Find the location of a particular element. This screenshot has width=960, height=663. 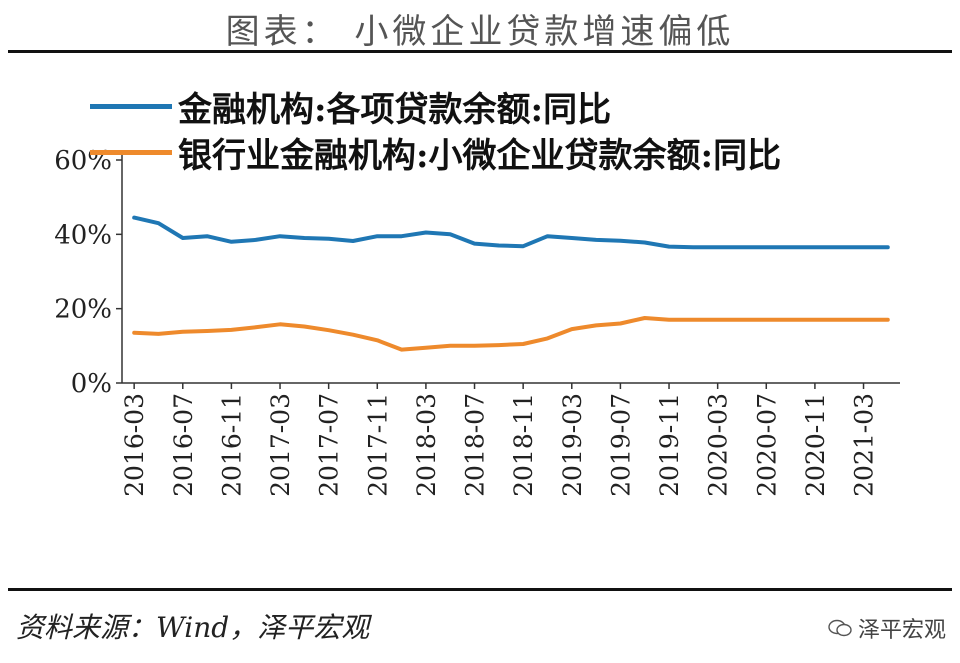

bottom-rule is located at coordinates (480, 589).